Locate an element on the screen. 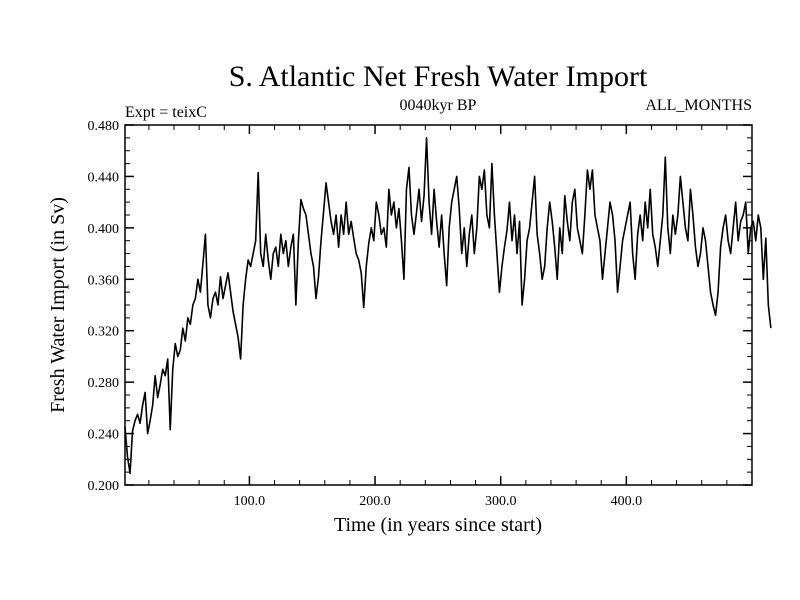  experiment-label: Expt = teixC is located at coordinates (166, 112).